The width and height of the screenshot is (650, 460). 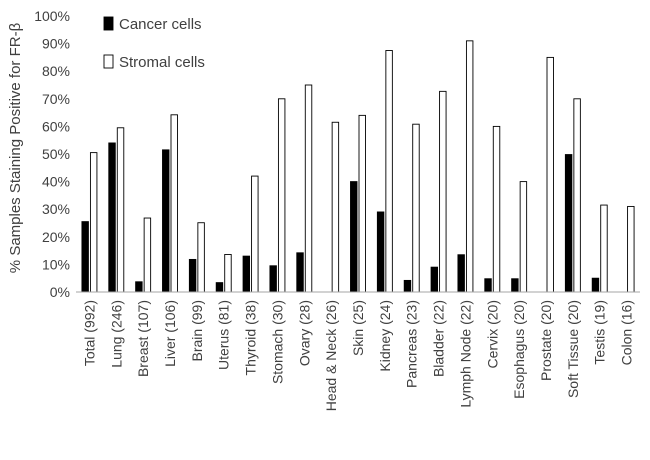 I want to click on x-tick-label: Prostate (20), so click(x=546, y=340).